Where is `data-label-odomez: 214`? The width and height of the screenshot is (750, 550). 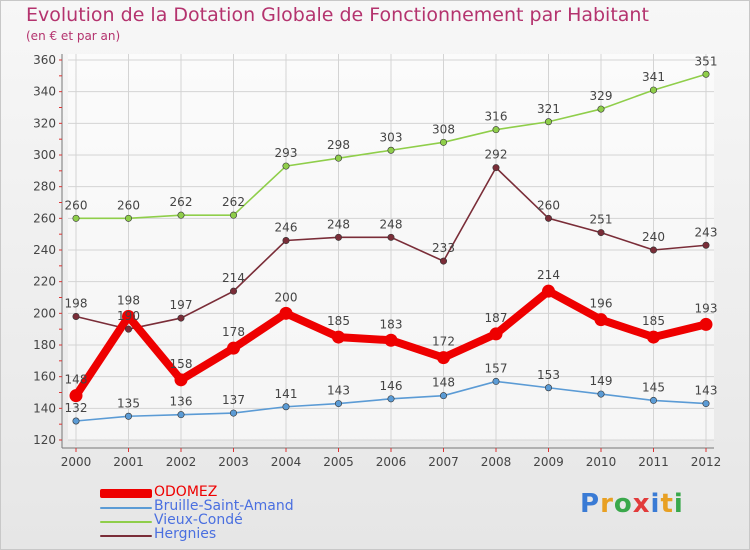 data-label-odomez: 214 is located at coordinates (548, 275).